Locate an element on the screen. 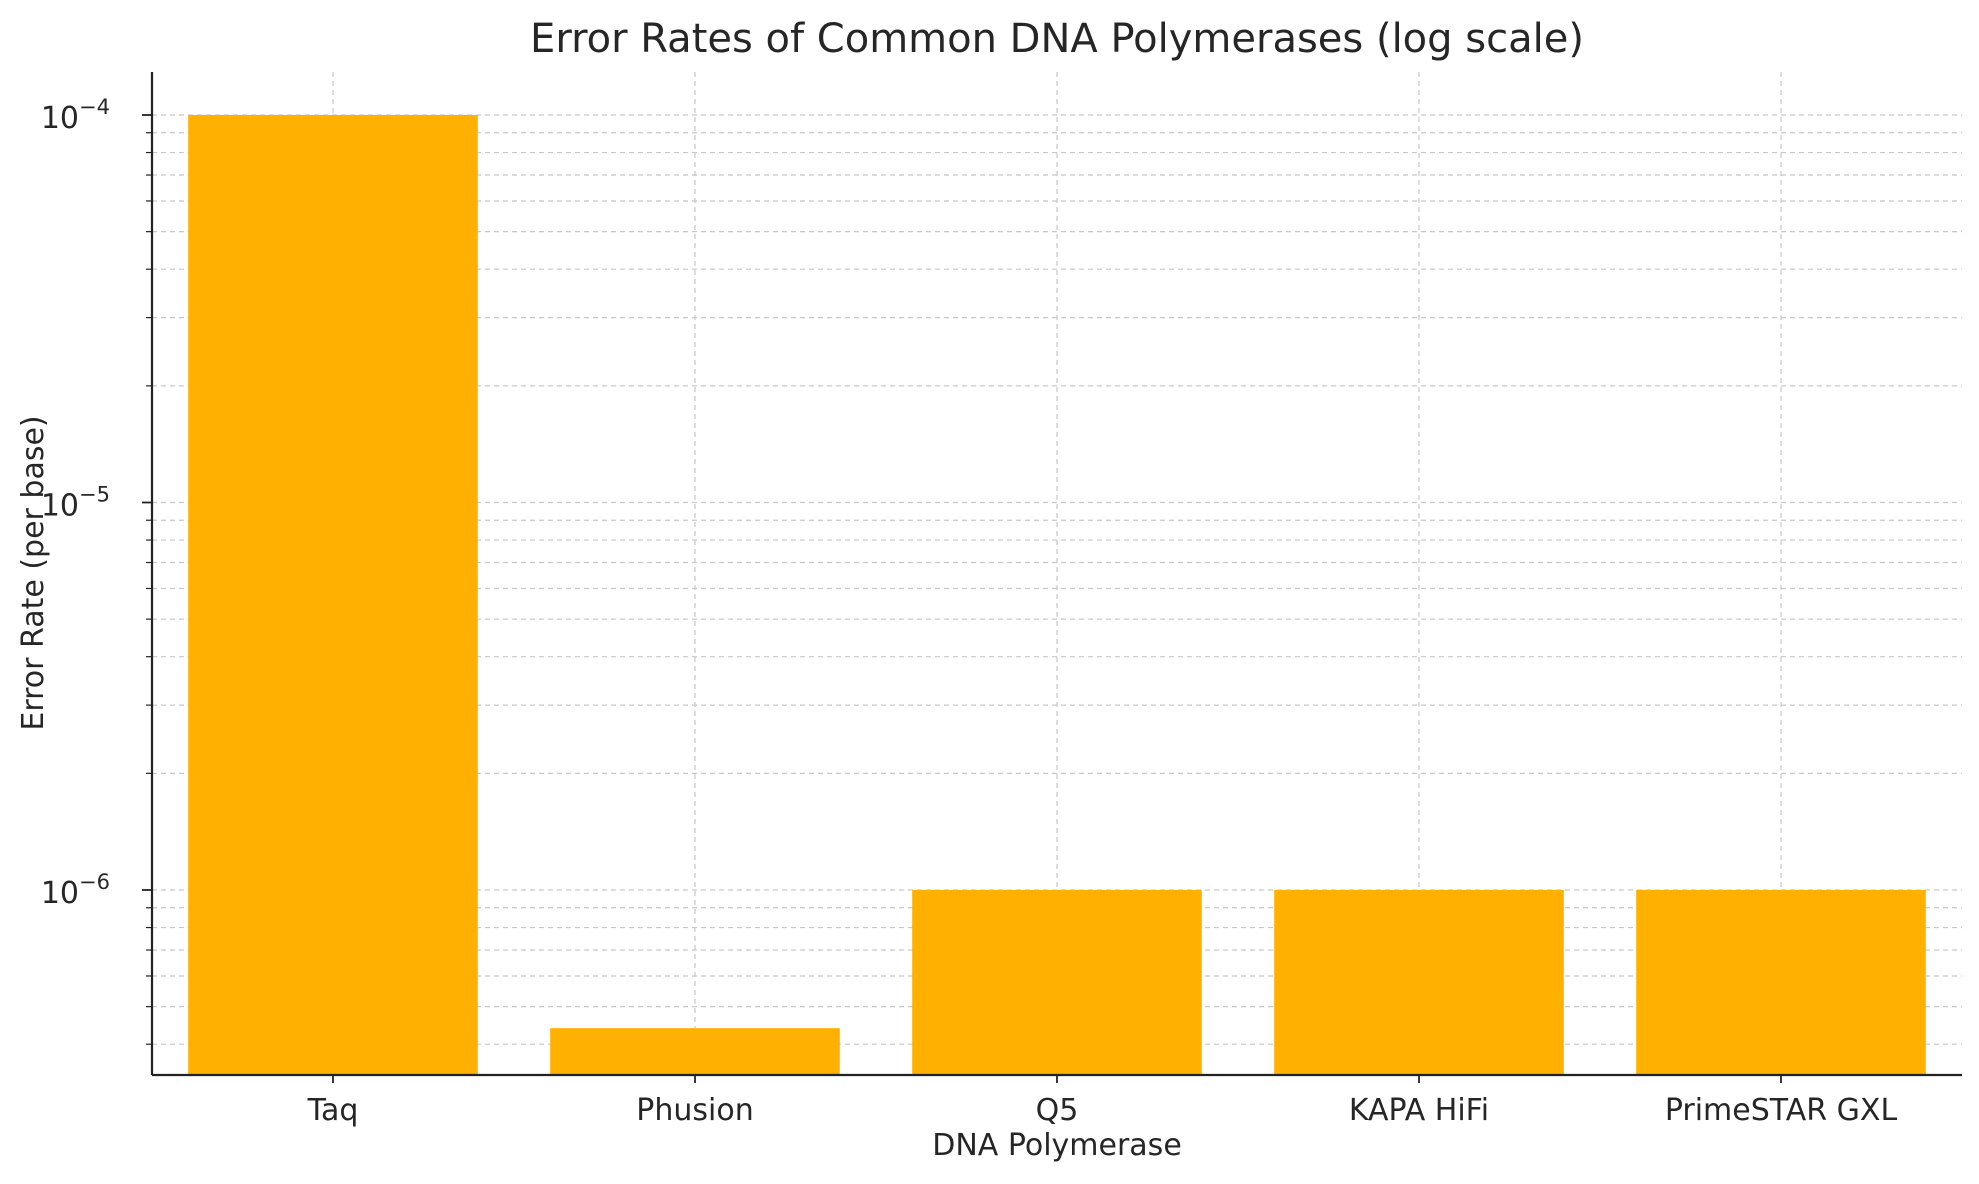 The width and height of the screenshot is (1979, 1184). x-tick-label: KAPA HiFi is located at coordinates (1419, 1110).